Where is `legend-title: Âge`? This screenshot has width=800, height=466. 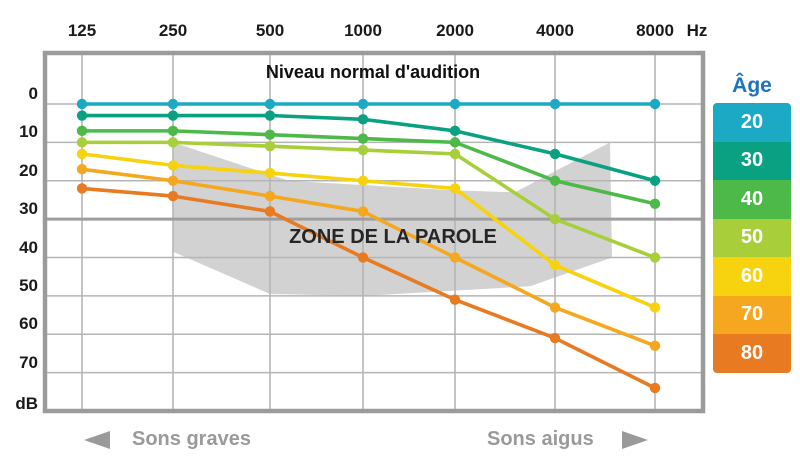
legend-title: Âge is located at coordinates (752, 85).